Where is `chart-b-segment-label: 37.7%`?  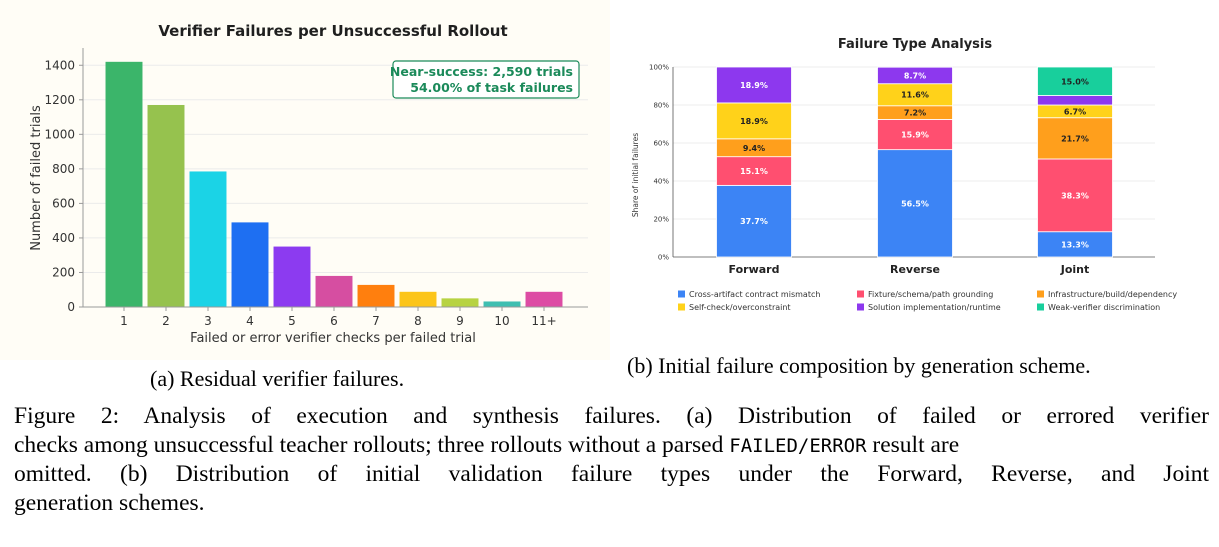
chart-b-segment-label: 37.7% is located at coordinates (754, 221).